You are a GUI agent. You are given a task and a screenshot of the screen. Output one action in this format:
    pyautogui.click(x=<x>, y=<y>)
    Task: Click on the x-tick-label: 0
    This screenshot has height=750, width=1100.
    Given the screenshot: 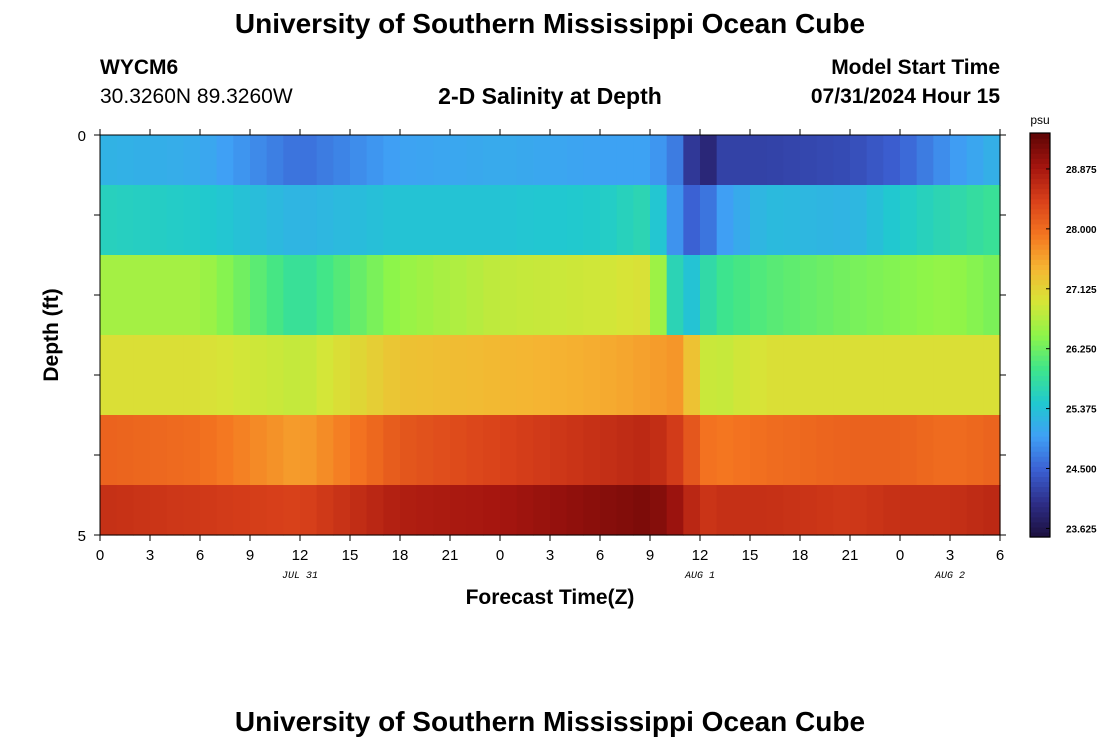 What is the action you would take?
    pyautogui.click(x=900, y=555)
    